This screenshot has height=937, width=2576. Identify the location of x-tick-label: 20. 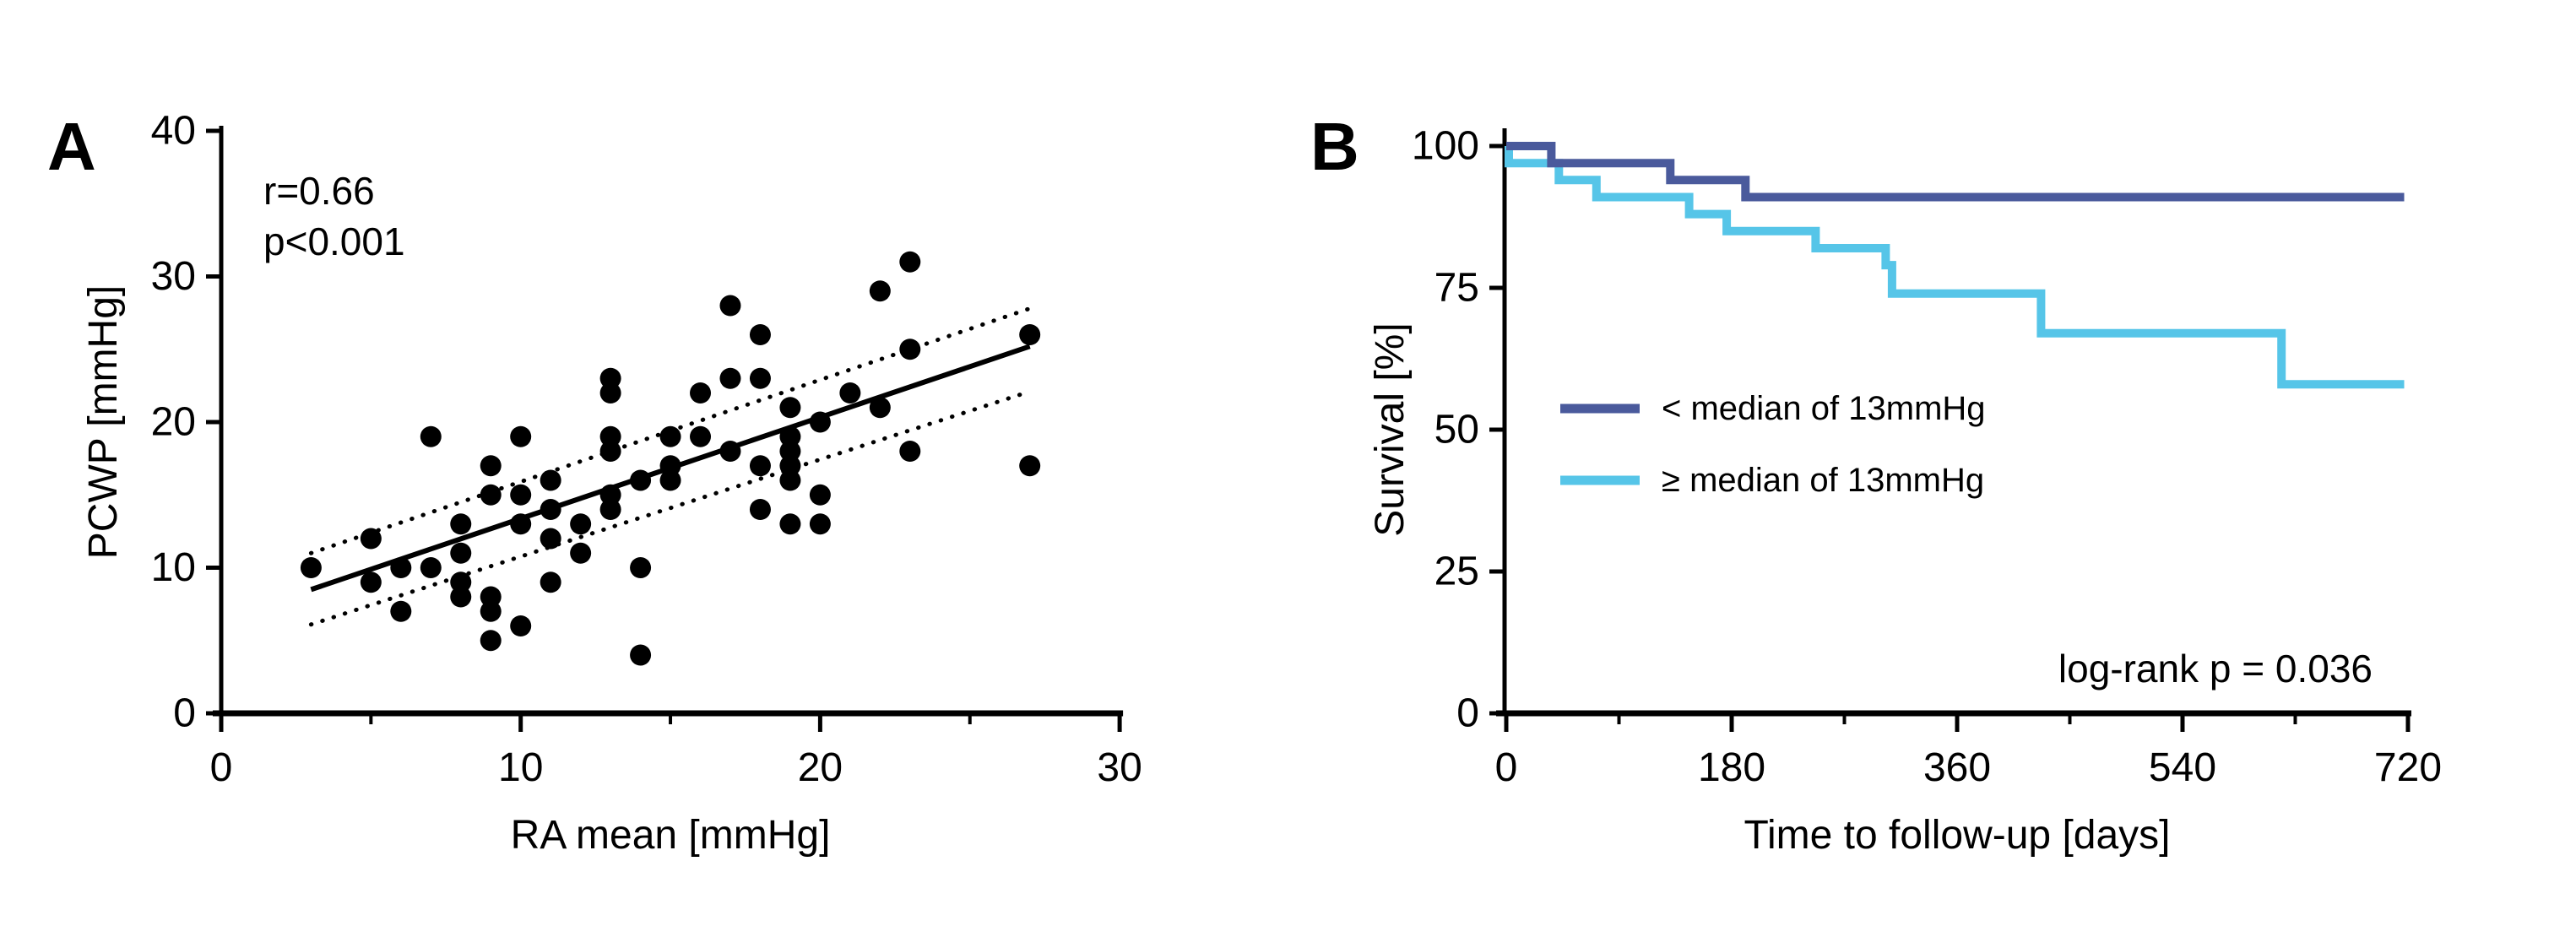
(821, 767).